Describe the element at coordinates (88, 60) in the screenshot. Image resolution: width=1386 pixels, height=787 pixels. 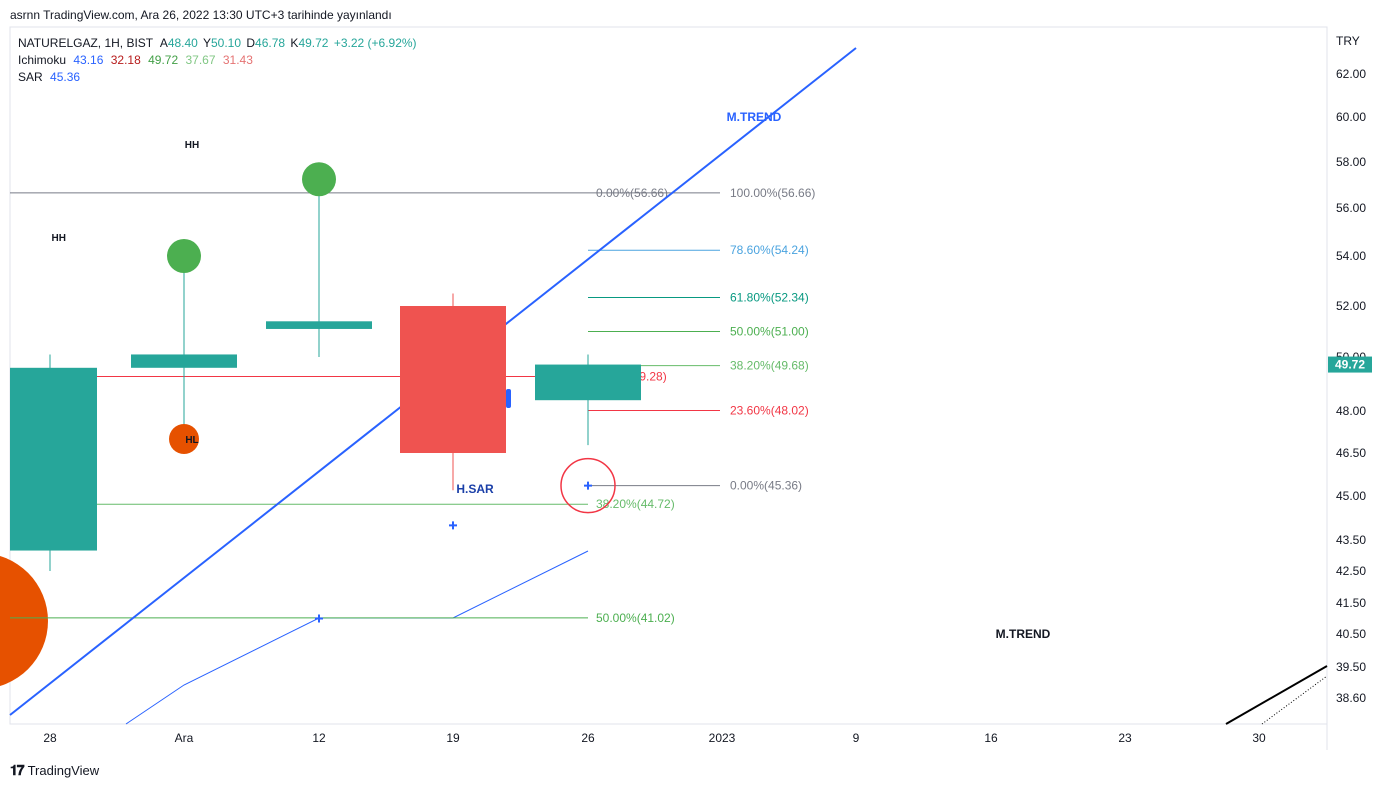
I see `ichimoku-value: 43.16` at that location.